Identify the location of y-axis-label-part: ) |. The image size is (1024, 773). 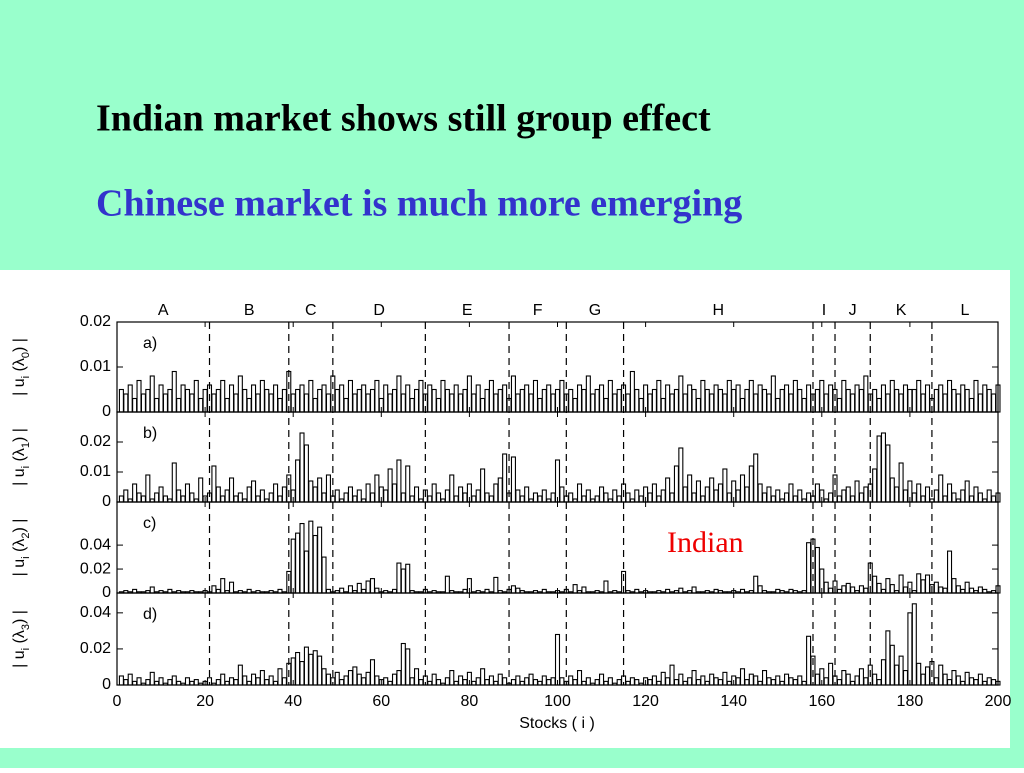
(19, 617).